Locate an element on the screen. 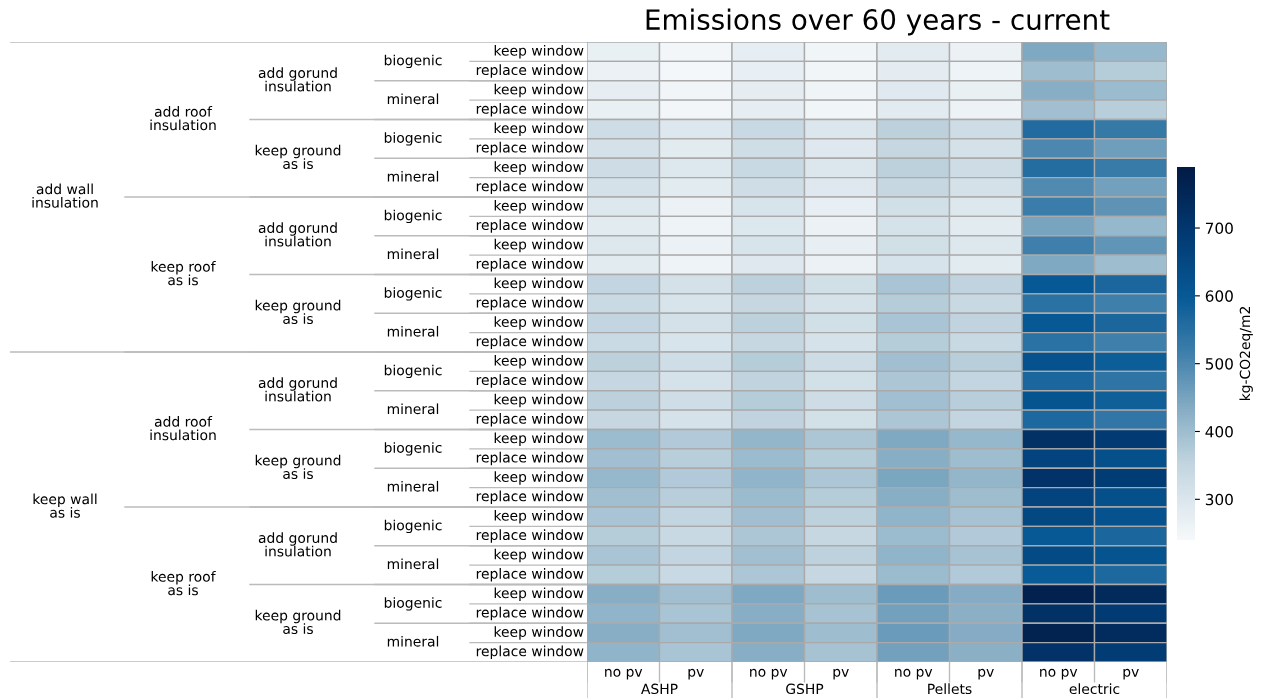  text: add wall insulation is located at coordinates (65, 195).